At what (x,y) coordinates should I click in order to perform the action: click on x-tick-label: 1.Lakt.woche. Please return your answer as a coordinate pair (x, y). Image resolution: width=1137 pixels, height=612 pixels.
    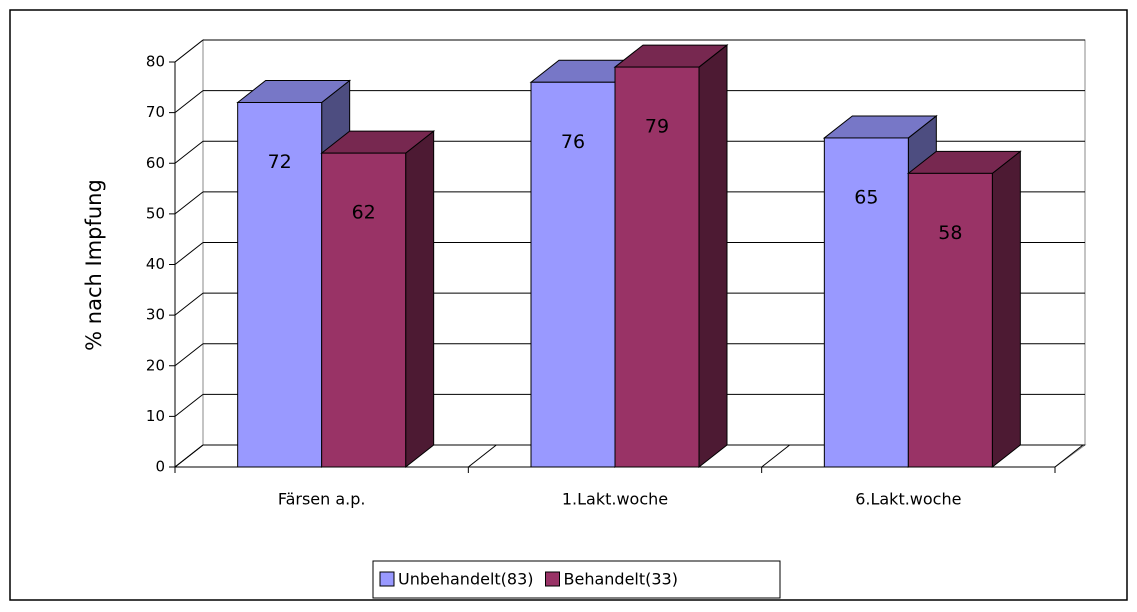
    Looking at the image, I should click on (615, 499).